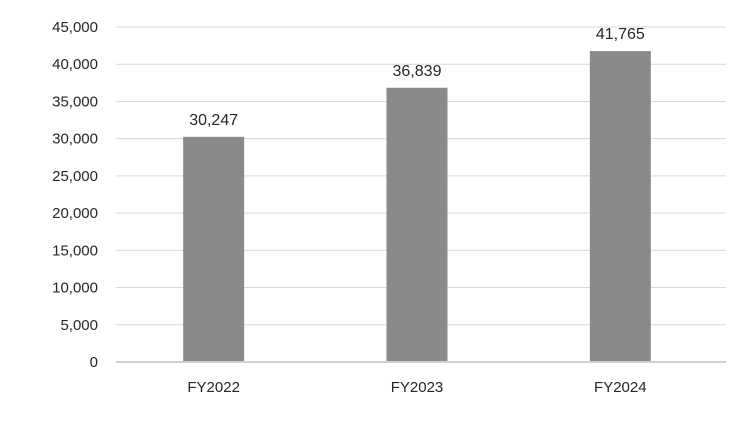 Image resolution: width=741 pixels, height=425 pixels. I want to click on data-label: 30,247, so click(213, 120).